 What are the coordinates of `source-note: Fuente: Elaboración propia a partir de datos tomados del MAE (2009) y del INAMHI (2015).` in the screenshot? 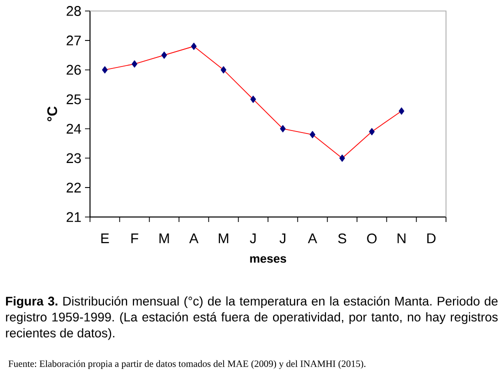 It's located at (187, 364).